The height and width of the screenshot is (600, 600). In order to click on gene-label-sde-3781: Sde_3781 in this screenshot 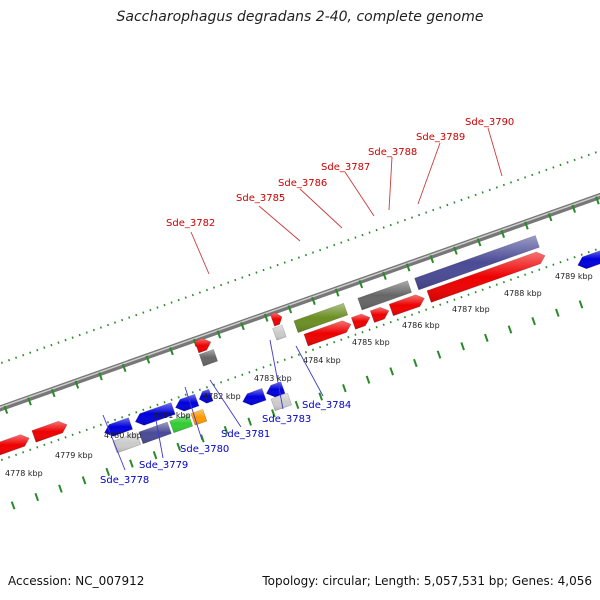, I will do `click(245, 434)`.